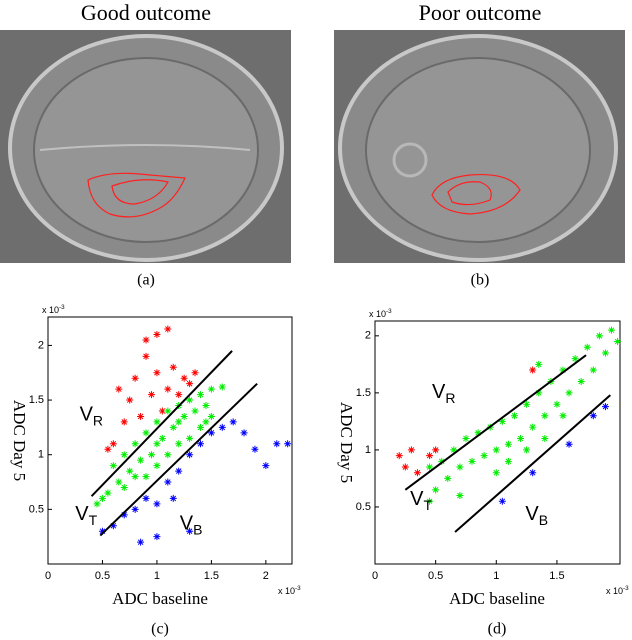 The image size is (632, 640). What do you see at coordinates (380, 314) in the screenshot?
I see `y-multiplier: x 10-3` at bounding box center [380, 314].